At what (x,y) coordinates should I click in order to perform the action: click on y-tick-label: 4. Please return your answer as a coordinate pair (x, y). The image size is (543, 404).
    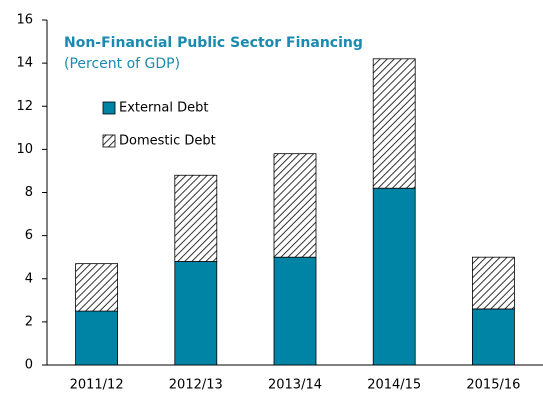
    Looking at the image, I should click on (29, 278).